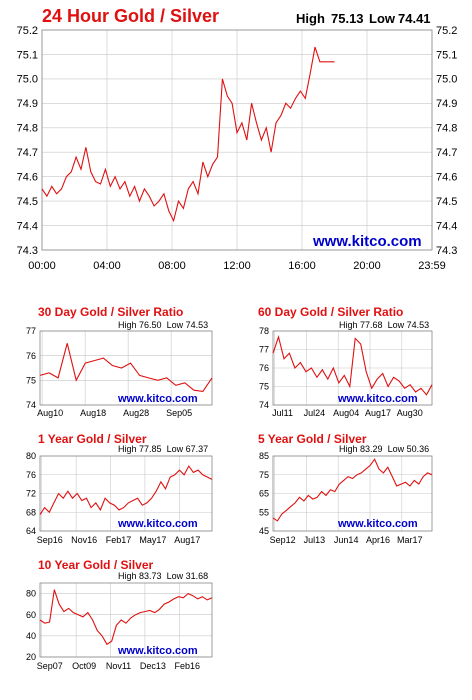  Describe the element at coordinates (264, 512) in the screenshot. I see `y-tick-label: 55` at that location.